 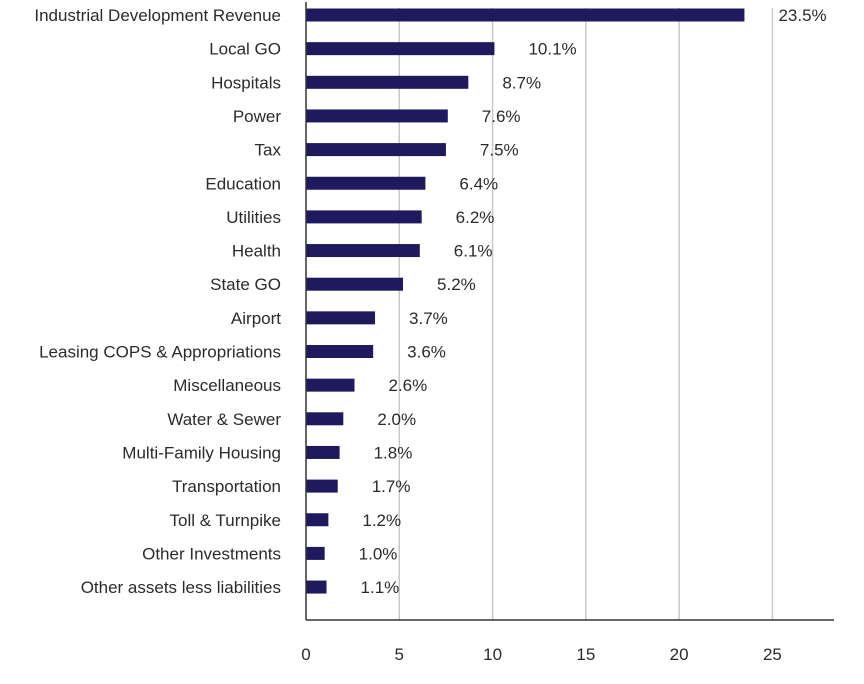 I want to click on category-label: Hospitals, so click(x=246, y=82).